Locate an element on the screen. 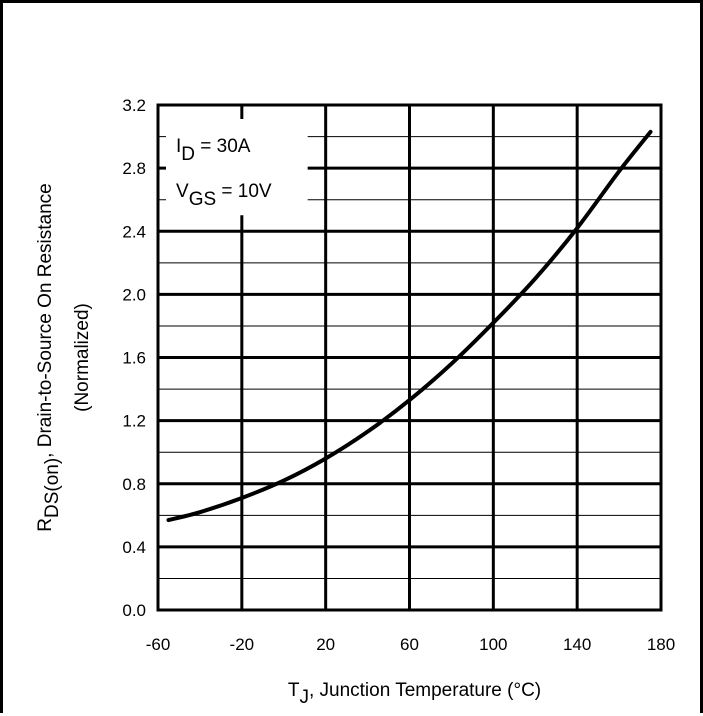 This screenshot has height=716, width=703. x-tick-label: 100 is located at coordinates (493, 644).